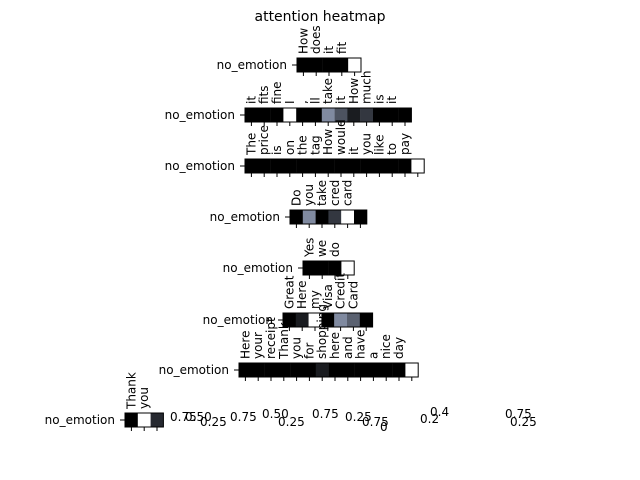 The height and width of the screenshot is (480, 640). I want to click on x-tick-label: Yes, so click(309, 248).